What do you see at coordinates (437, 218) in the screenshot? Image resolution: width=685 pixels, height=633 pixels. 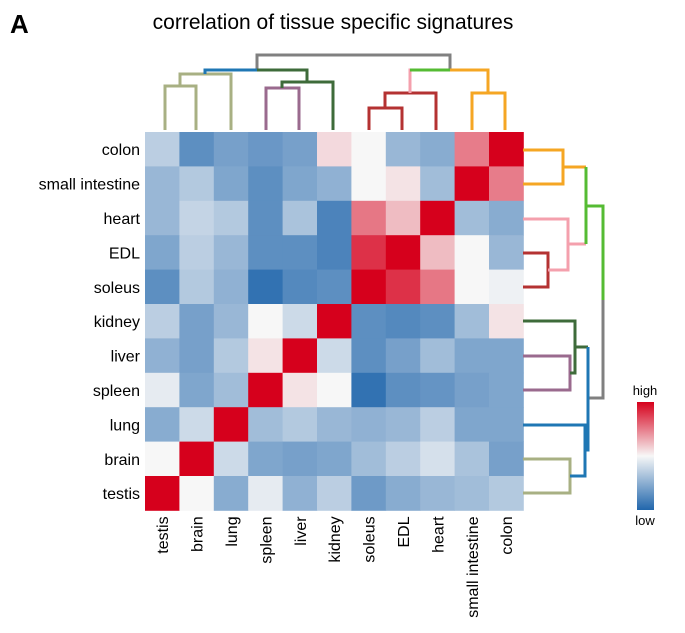 I see `heatmap-cell-heart-heart` at bounding box center [437, 218].